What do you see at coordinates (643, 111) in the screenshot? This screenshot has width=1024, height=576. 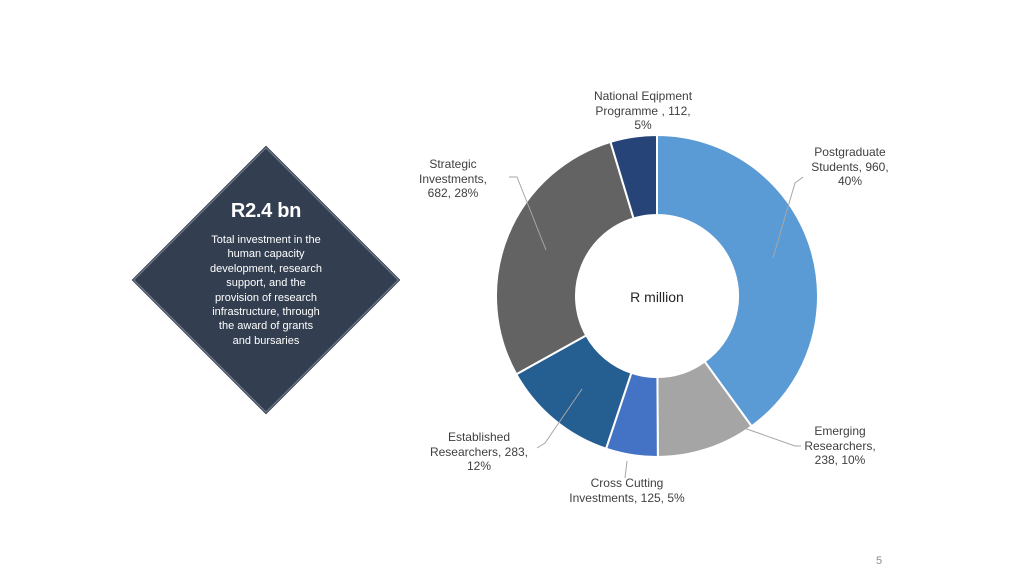 I see `slice-label-national-eqipment-programme: National Eqipment Programme , 112, 5%` at bounding box center [643, 111].